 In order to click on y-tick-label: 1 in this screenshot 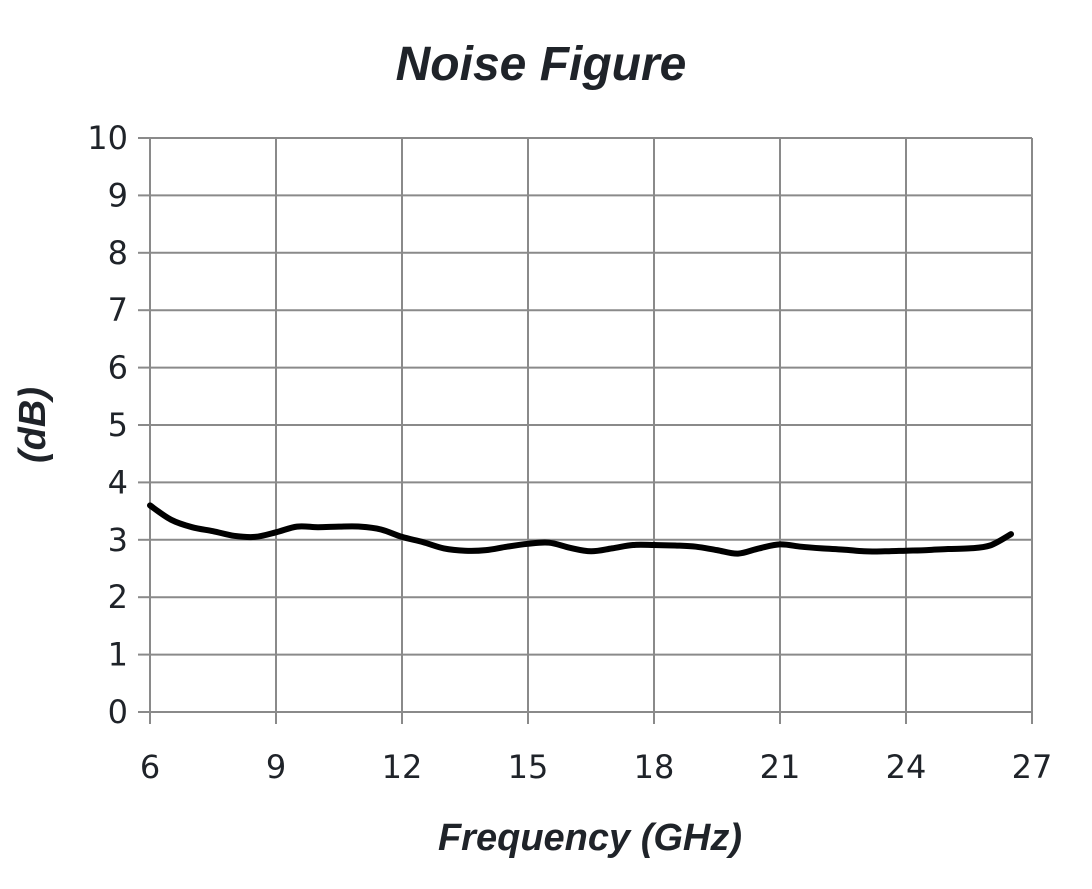, I will do `click(118, 655)`.